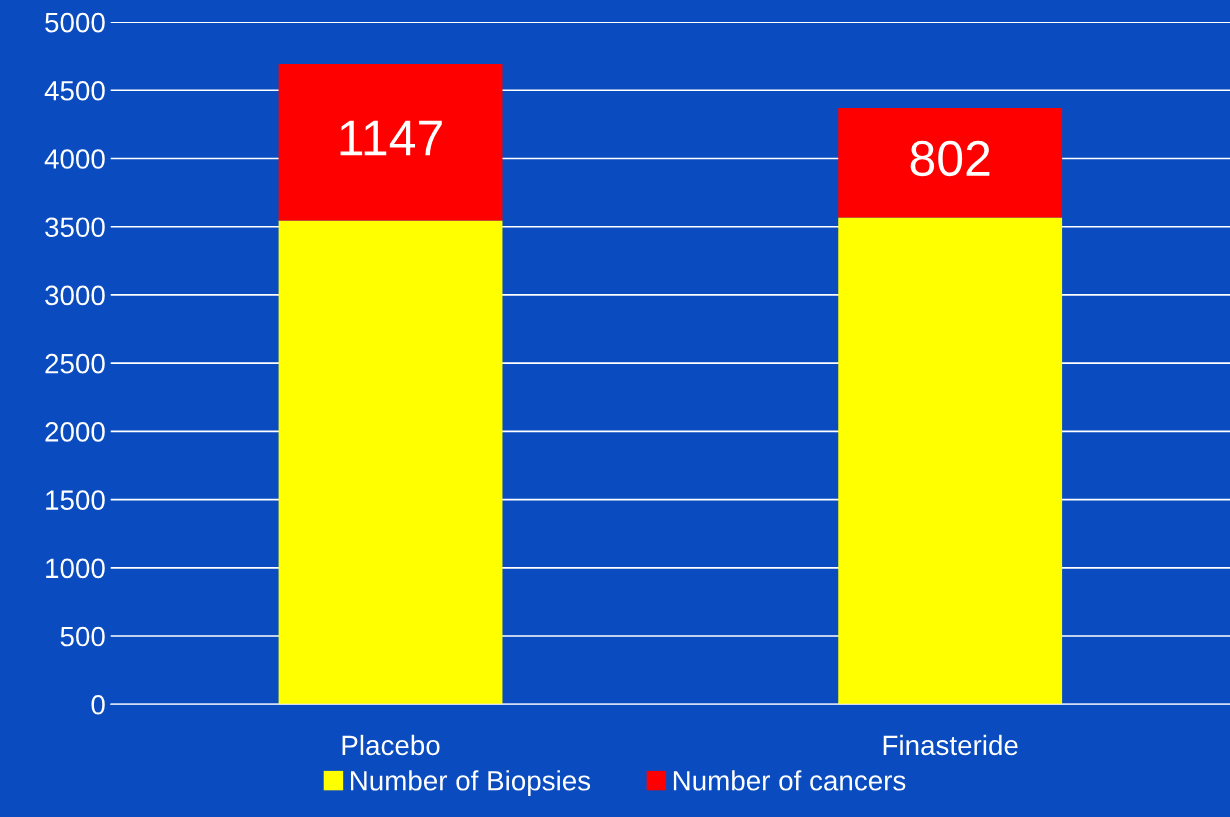 This screenshot has width=1230, height=817. Describe the element at coordinates (74, 90) in the screenshot. I see `y-tick-label: 4500` at that location.